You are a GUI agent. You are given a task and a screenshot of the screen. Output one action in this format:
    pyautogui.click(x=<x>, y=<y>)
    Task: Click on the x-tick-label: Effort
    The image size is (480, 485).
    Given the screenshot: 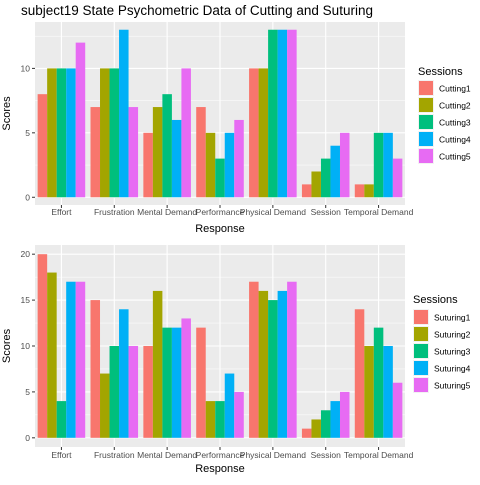 What is the action you would take?
    pyautogui.click(x=61, y=455)
    